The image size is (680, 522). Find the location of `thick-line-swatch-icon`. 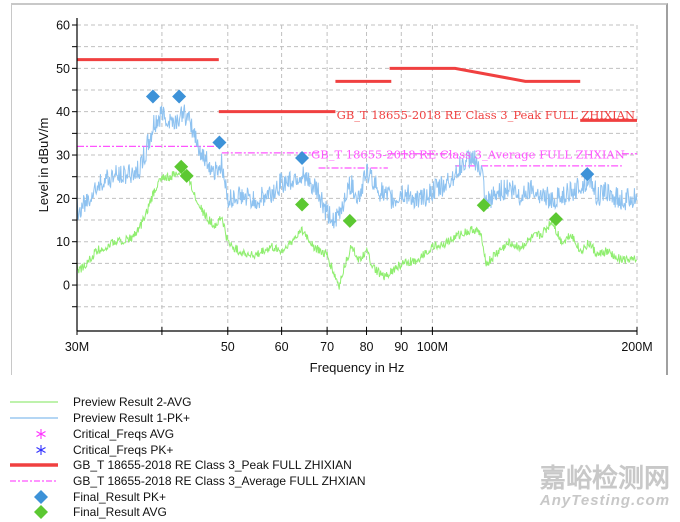

thick-line-swatch-icon is located at coordinates (34, 465).